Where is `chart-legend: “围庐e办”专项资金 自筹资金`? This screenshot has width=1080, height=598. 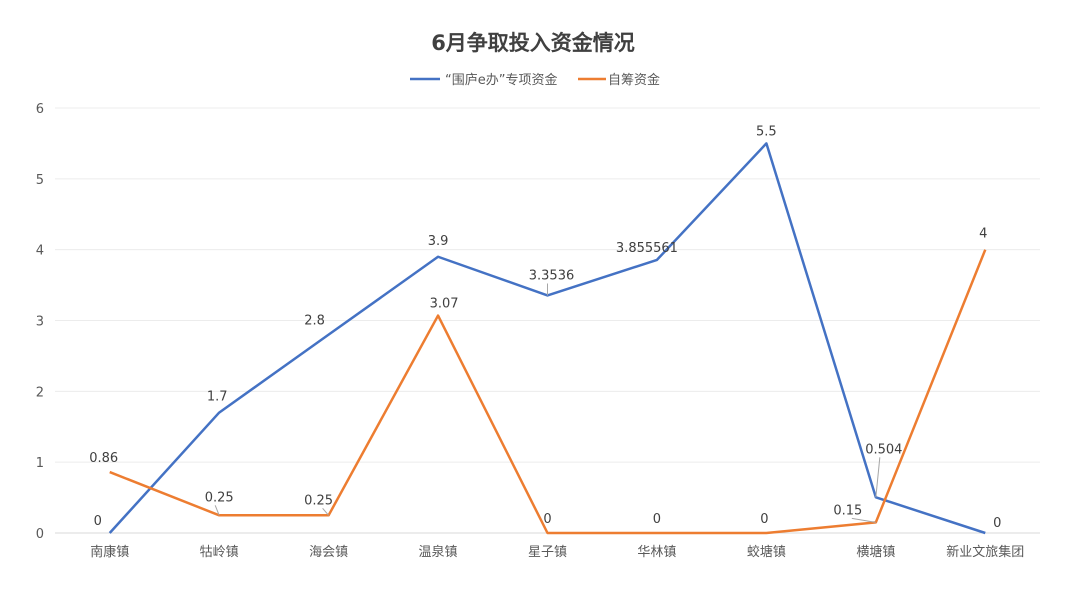 chart-legend: “围庐e办”专项资金 自筹资金 is located at coordinates (535, 80).